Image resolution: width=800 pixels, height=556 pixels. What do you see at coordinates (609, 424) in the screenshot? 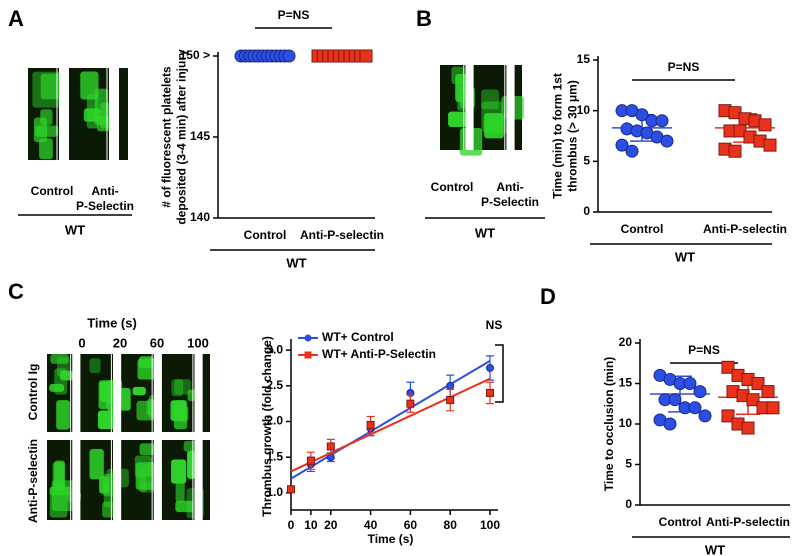
I see `y-axis-label: Time to occlusion (min)` at bounding box center [609, 424].